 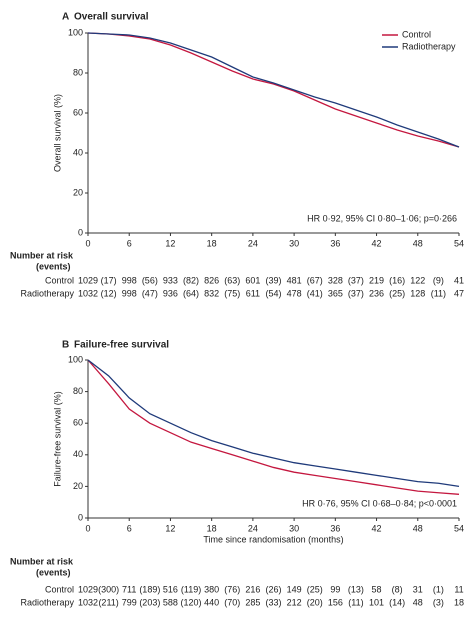 What do you see at coordinates (232, 602) in the screenshot?
I see `event-count: (70)` at bounding box center [232, 602].